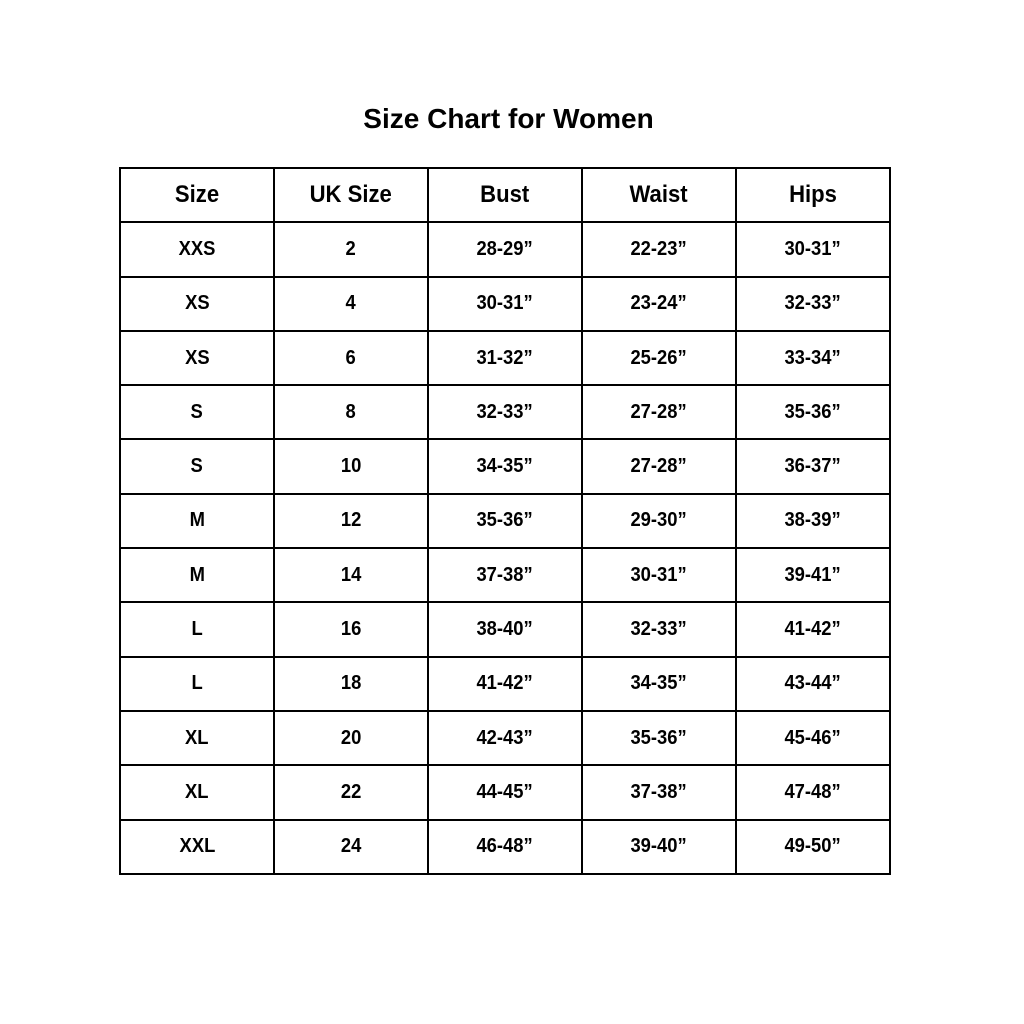 The width and height of the screenshot is (1024, 1024). Describe the element at coordinates (508, 118) in the screenshot. I see `page-title: Size Chart for Women` at that location.